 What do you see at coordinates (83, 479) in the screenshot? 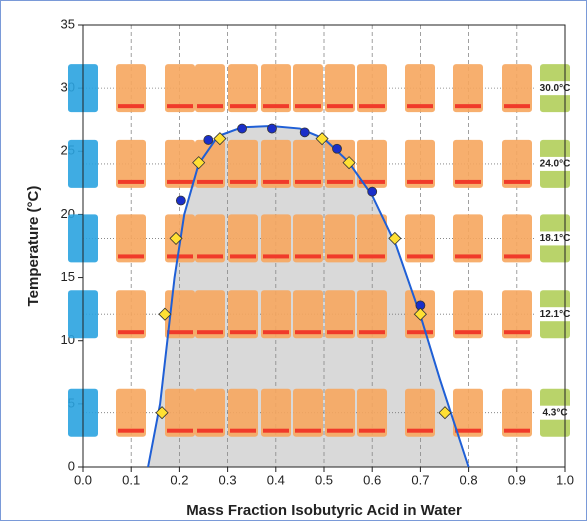
I see `x-tick-label: 0.0` at bounding box center [83, 479].